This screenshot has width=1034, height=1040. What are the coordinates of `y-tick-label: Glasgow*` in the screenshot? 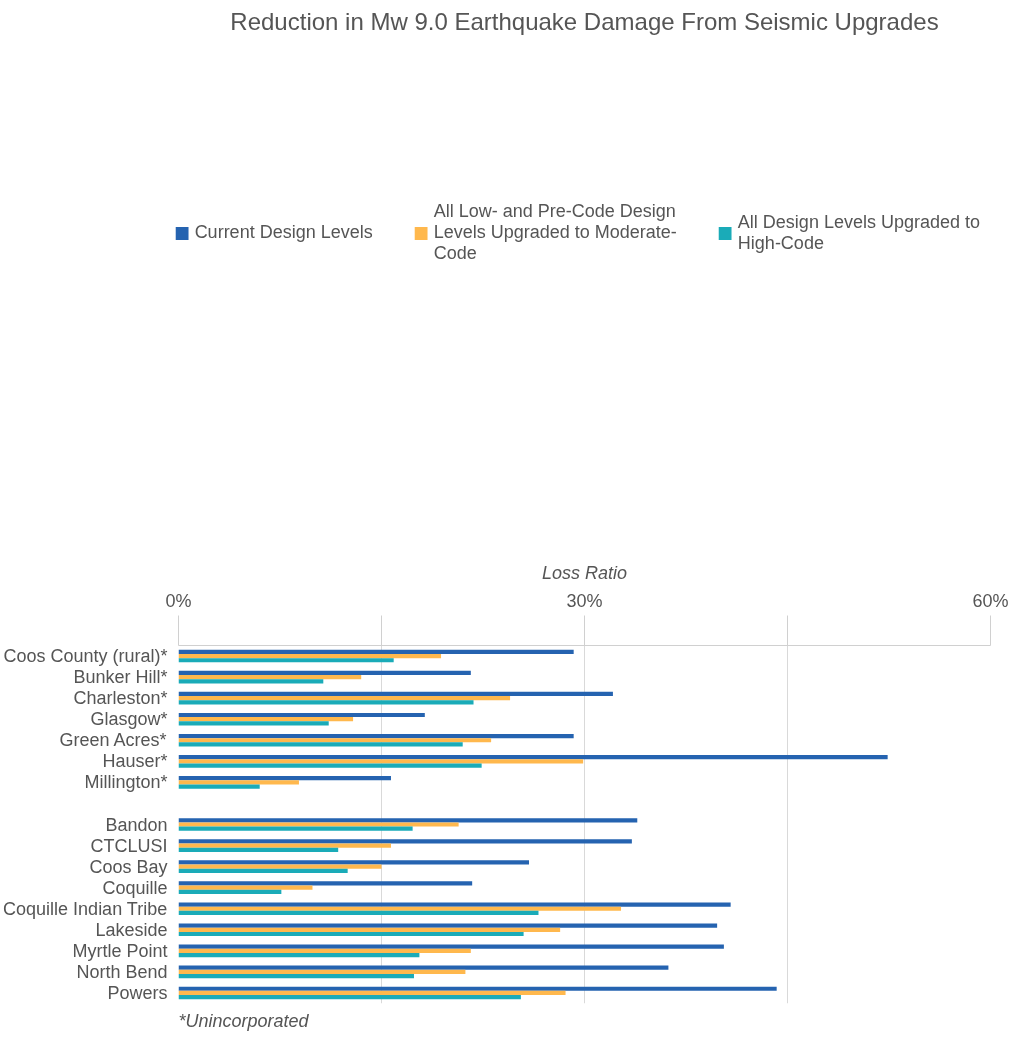 It's located at (129, 719).